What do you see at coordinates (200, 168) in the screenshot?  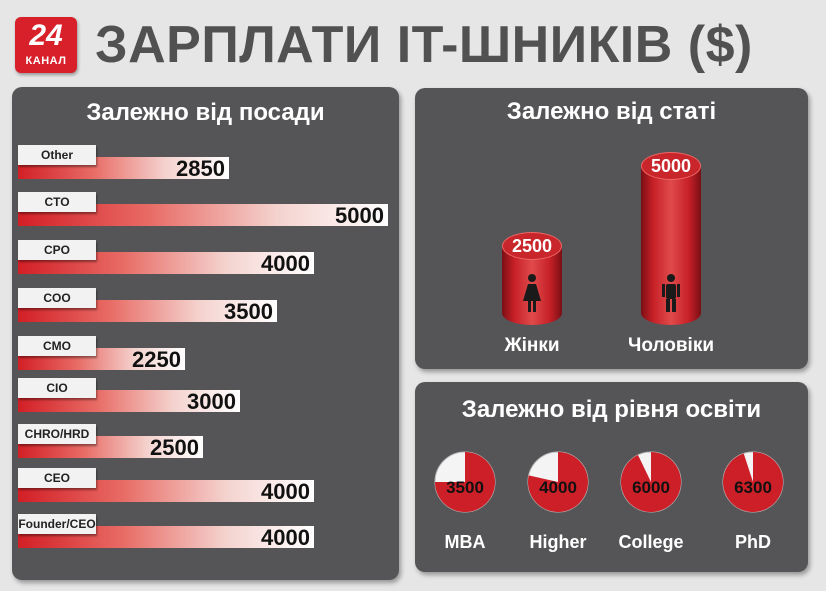 I see `bar-value-label: 2850` at bounding box center [200, 168].